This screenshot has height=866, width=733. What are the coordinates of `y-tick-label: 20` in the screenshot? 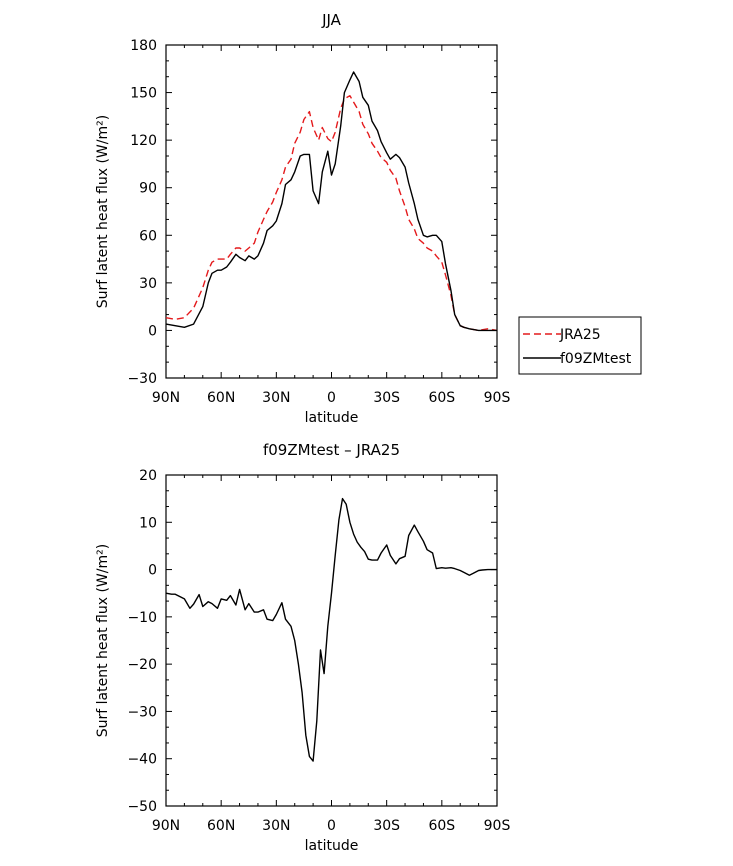 It's located at (148, 476).